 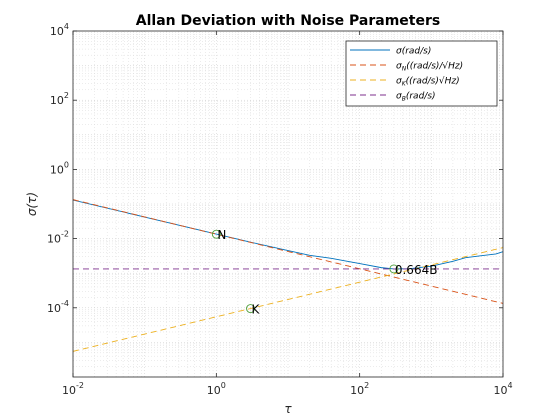 I want to click on annotations: N K 0.664B, so click(x=324, y=272).